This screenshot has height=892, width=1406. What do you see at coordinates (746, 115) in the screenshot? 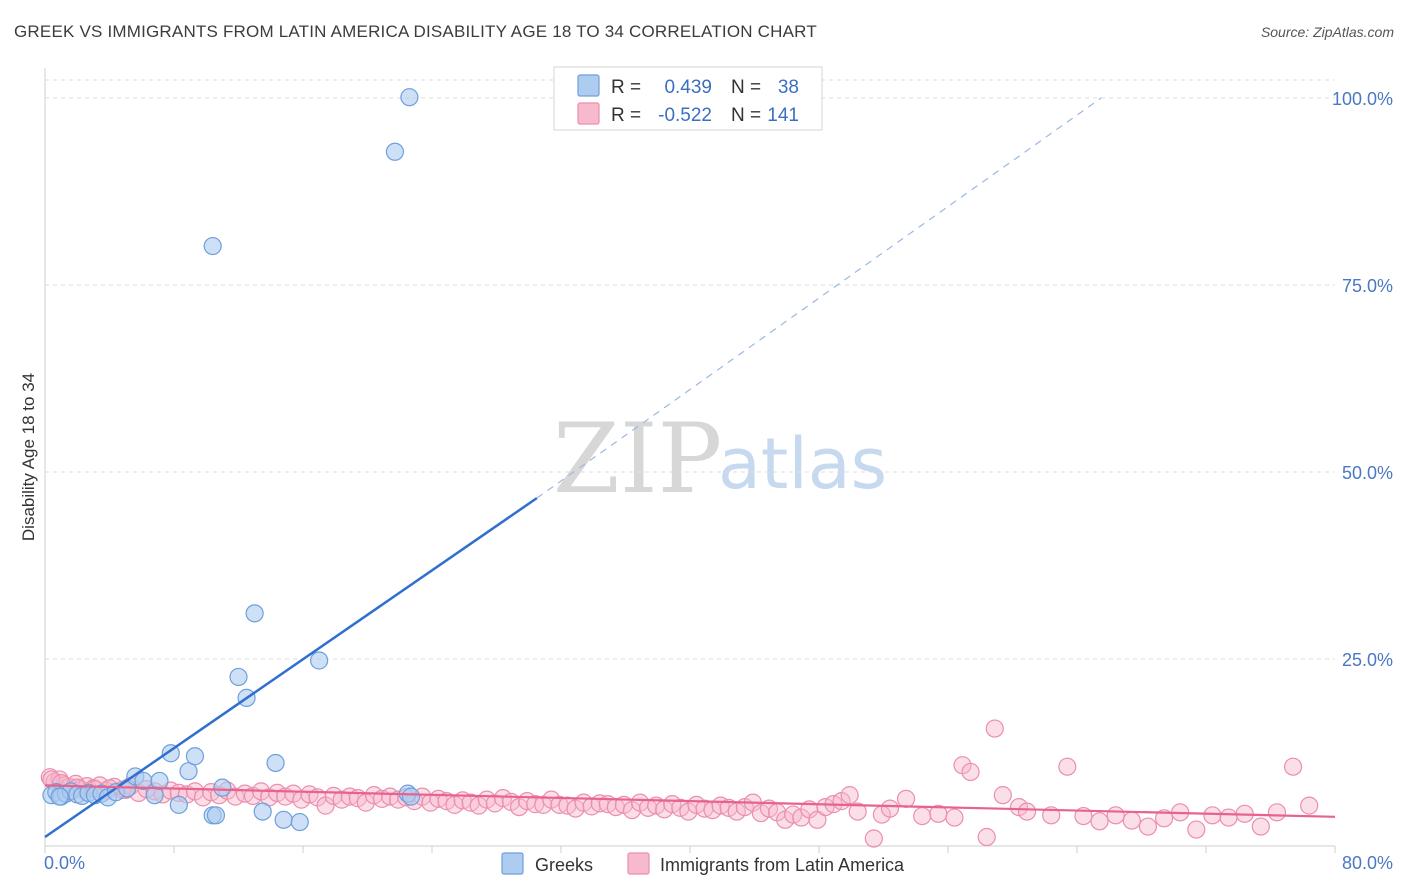
I see `latin-n-label: N =` at bounding box center [746, 115].